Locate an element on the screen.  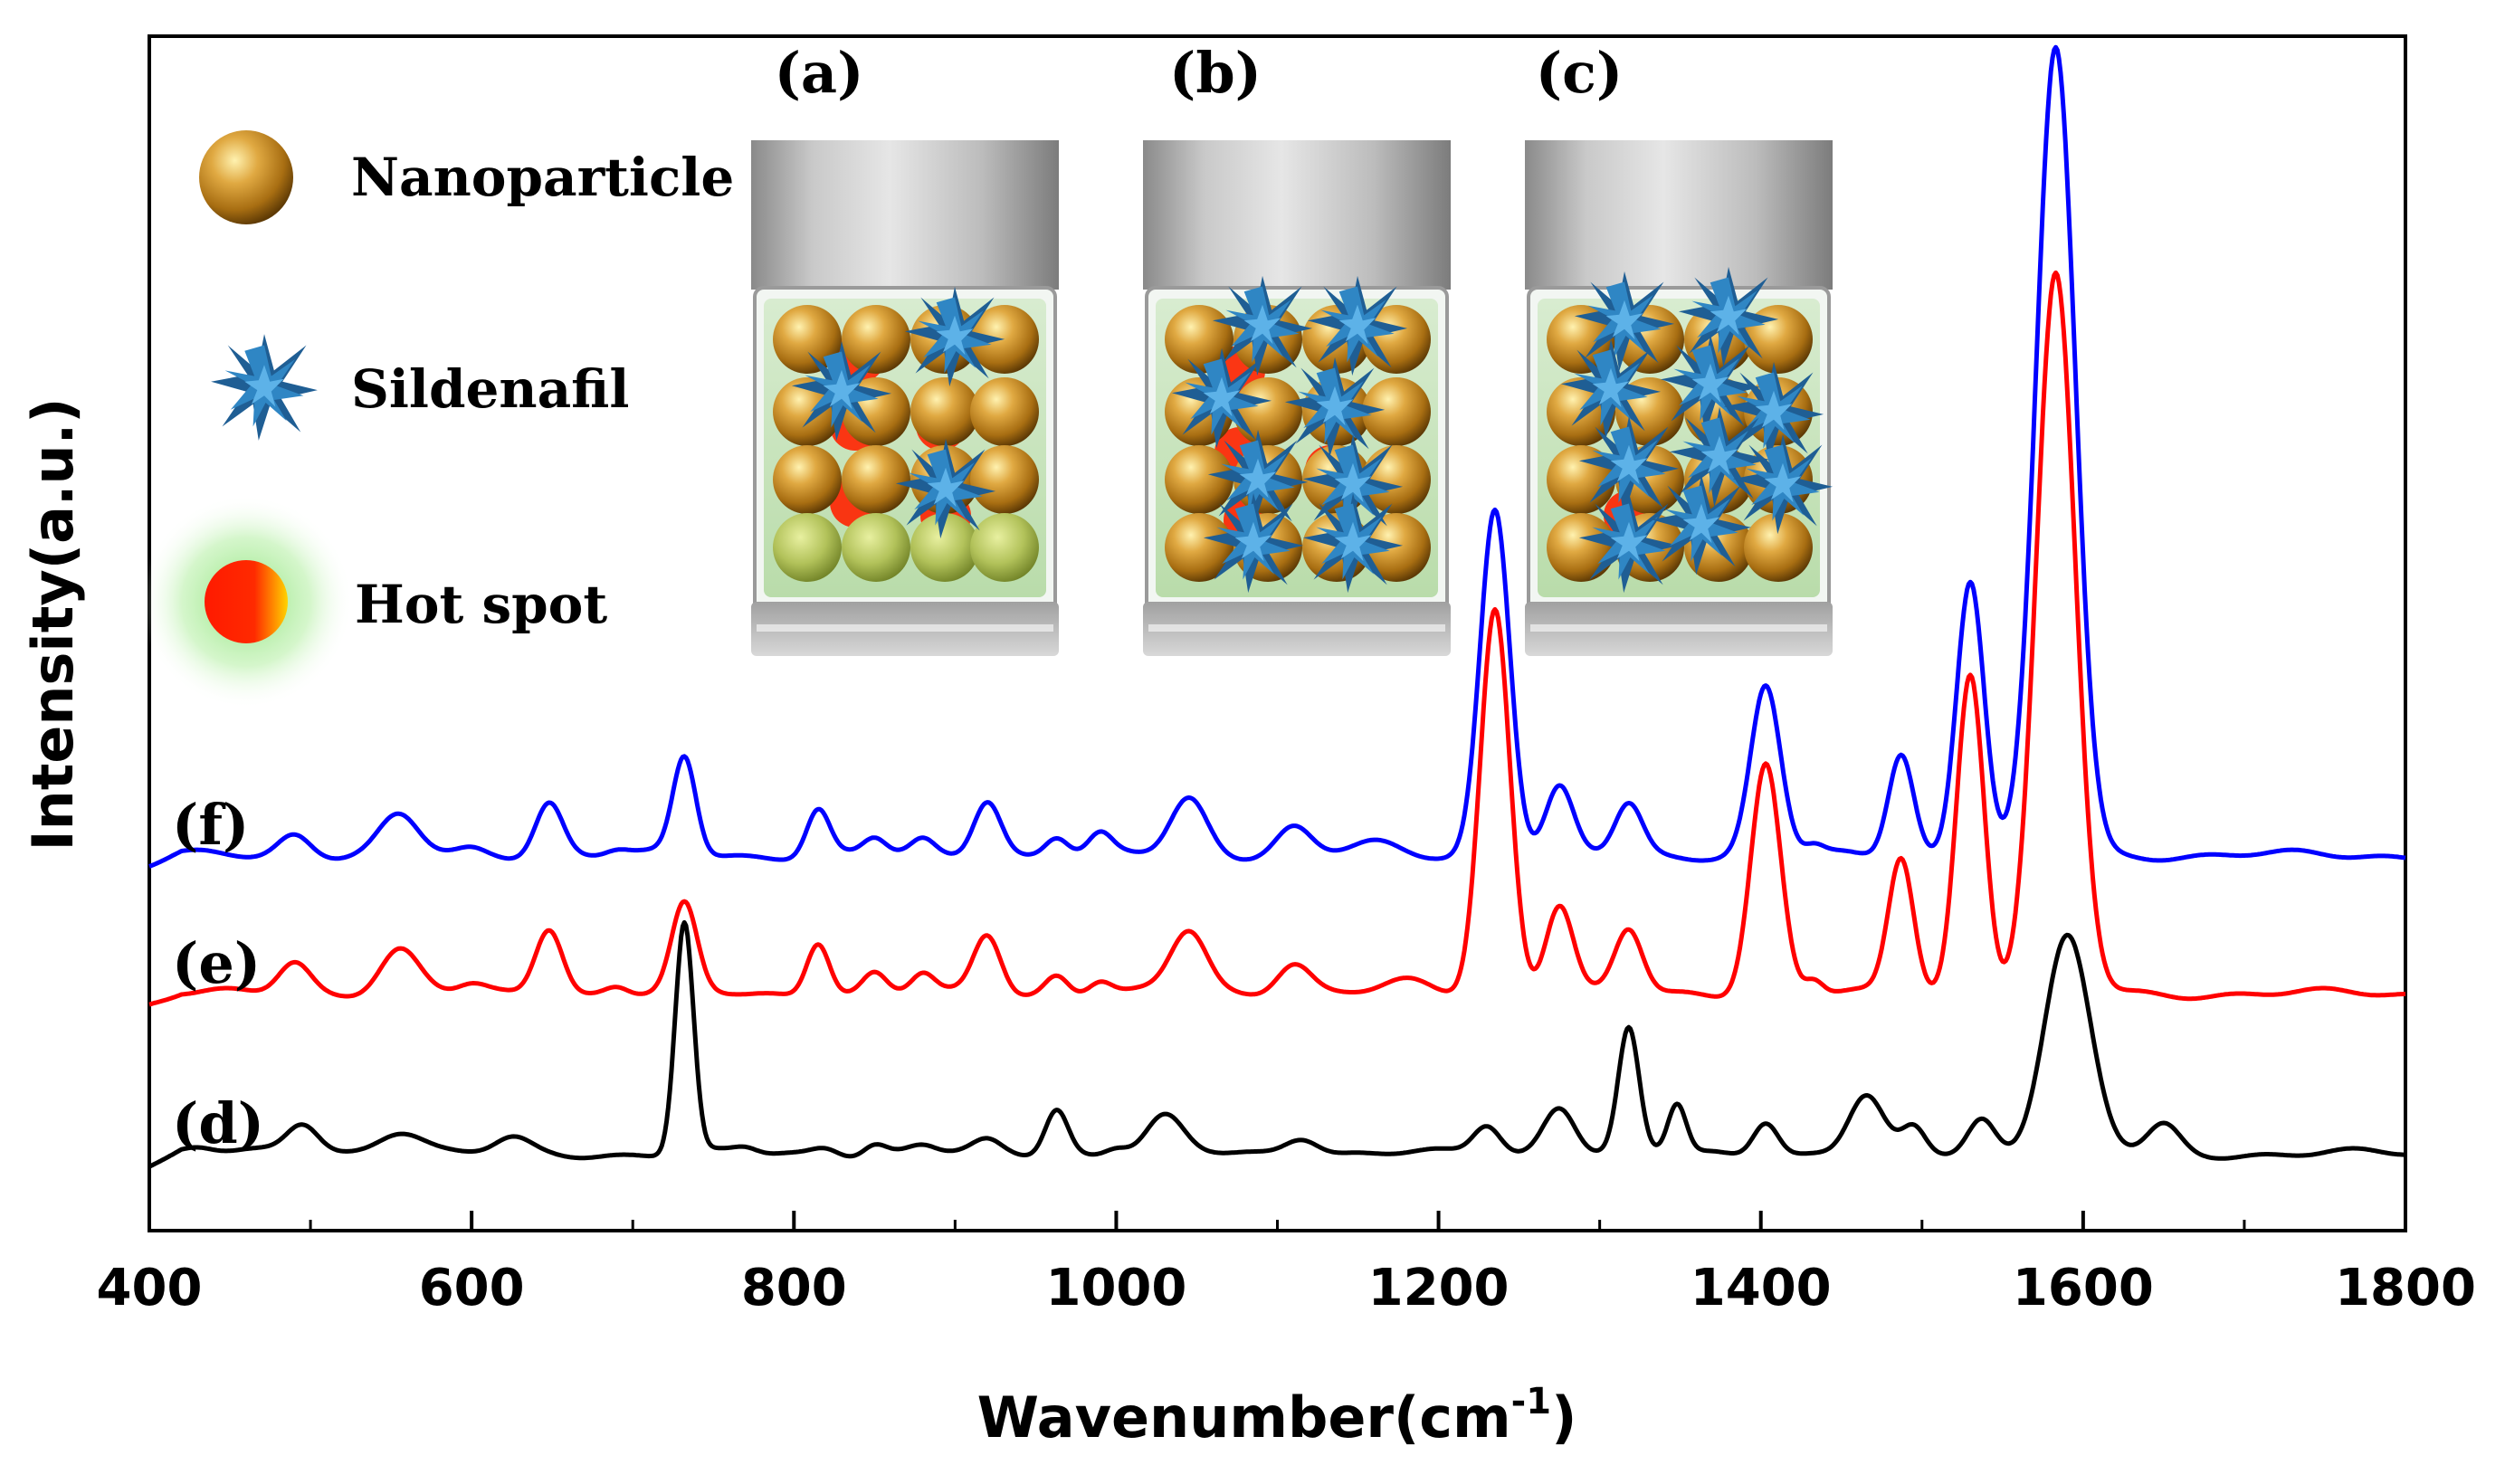
x-tick-label: 600 is located at coordinates (472, 1288).